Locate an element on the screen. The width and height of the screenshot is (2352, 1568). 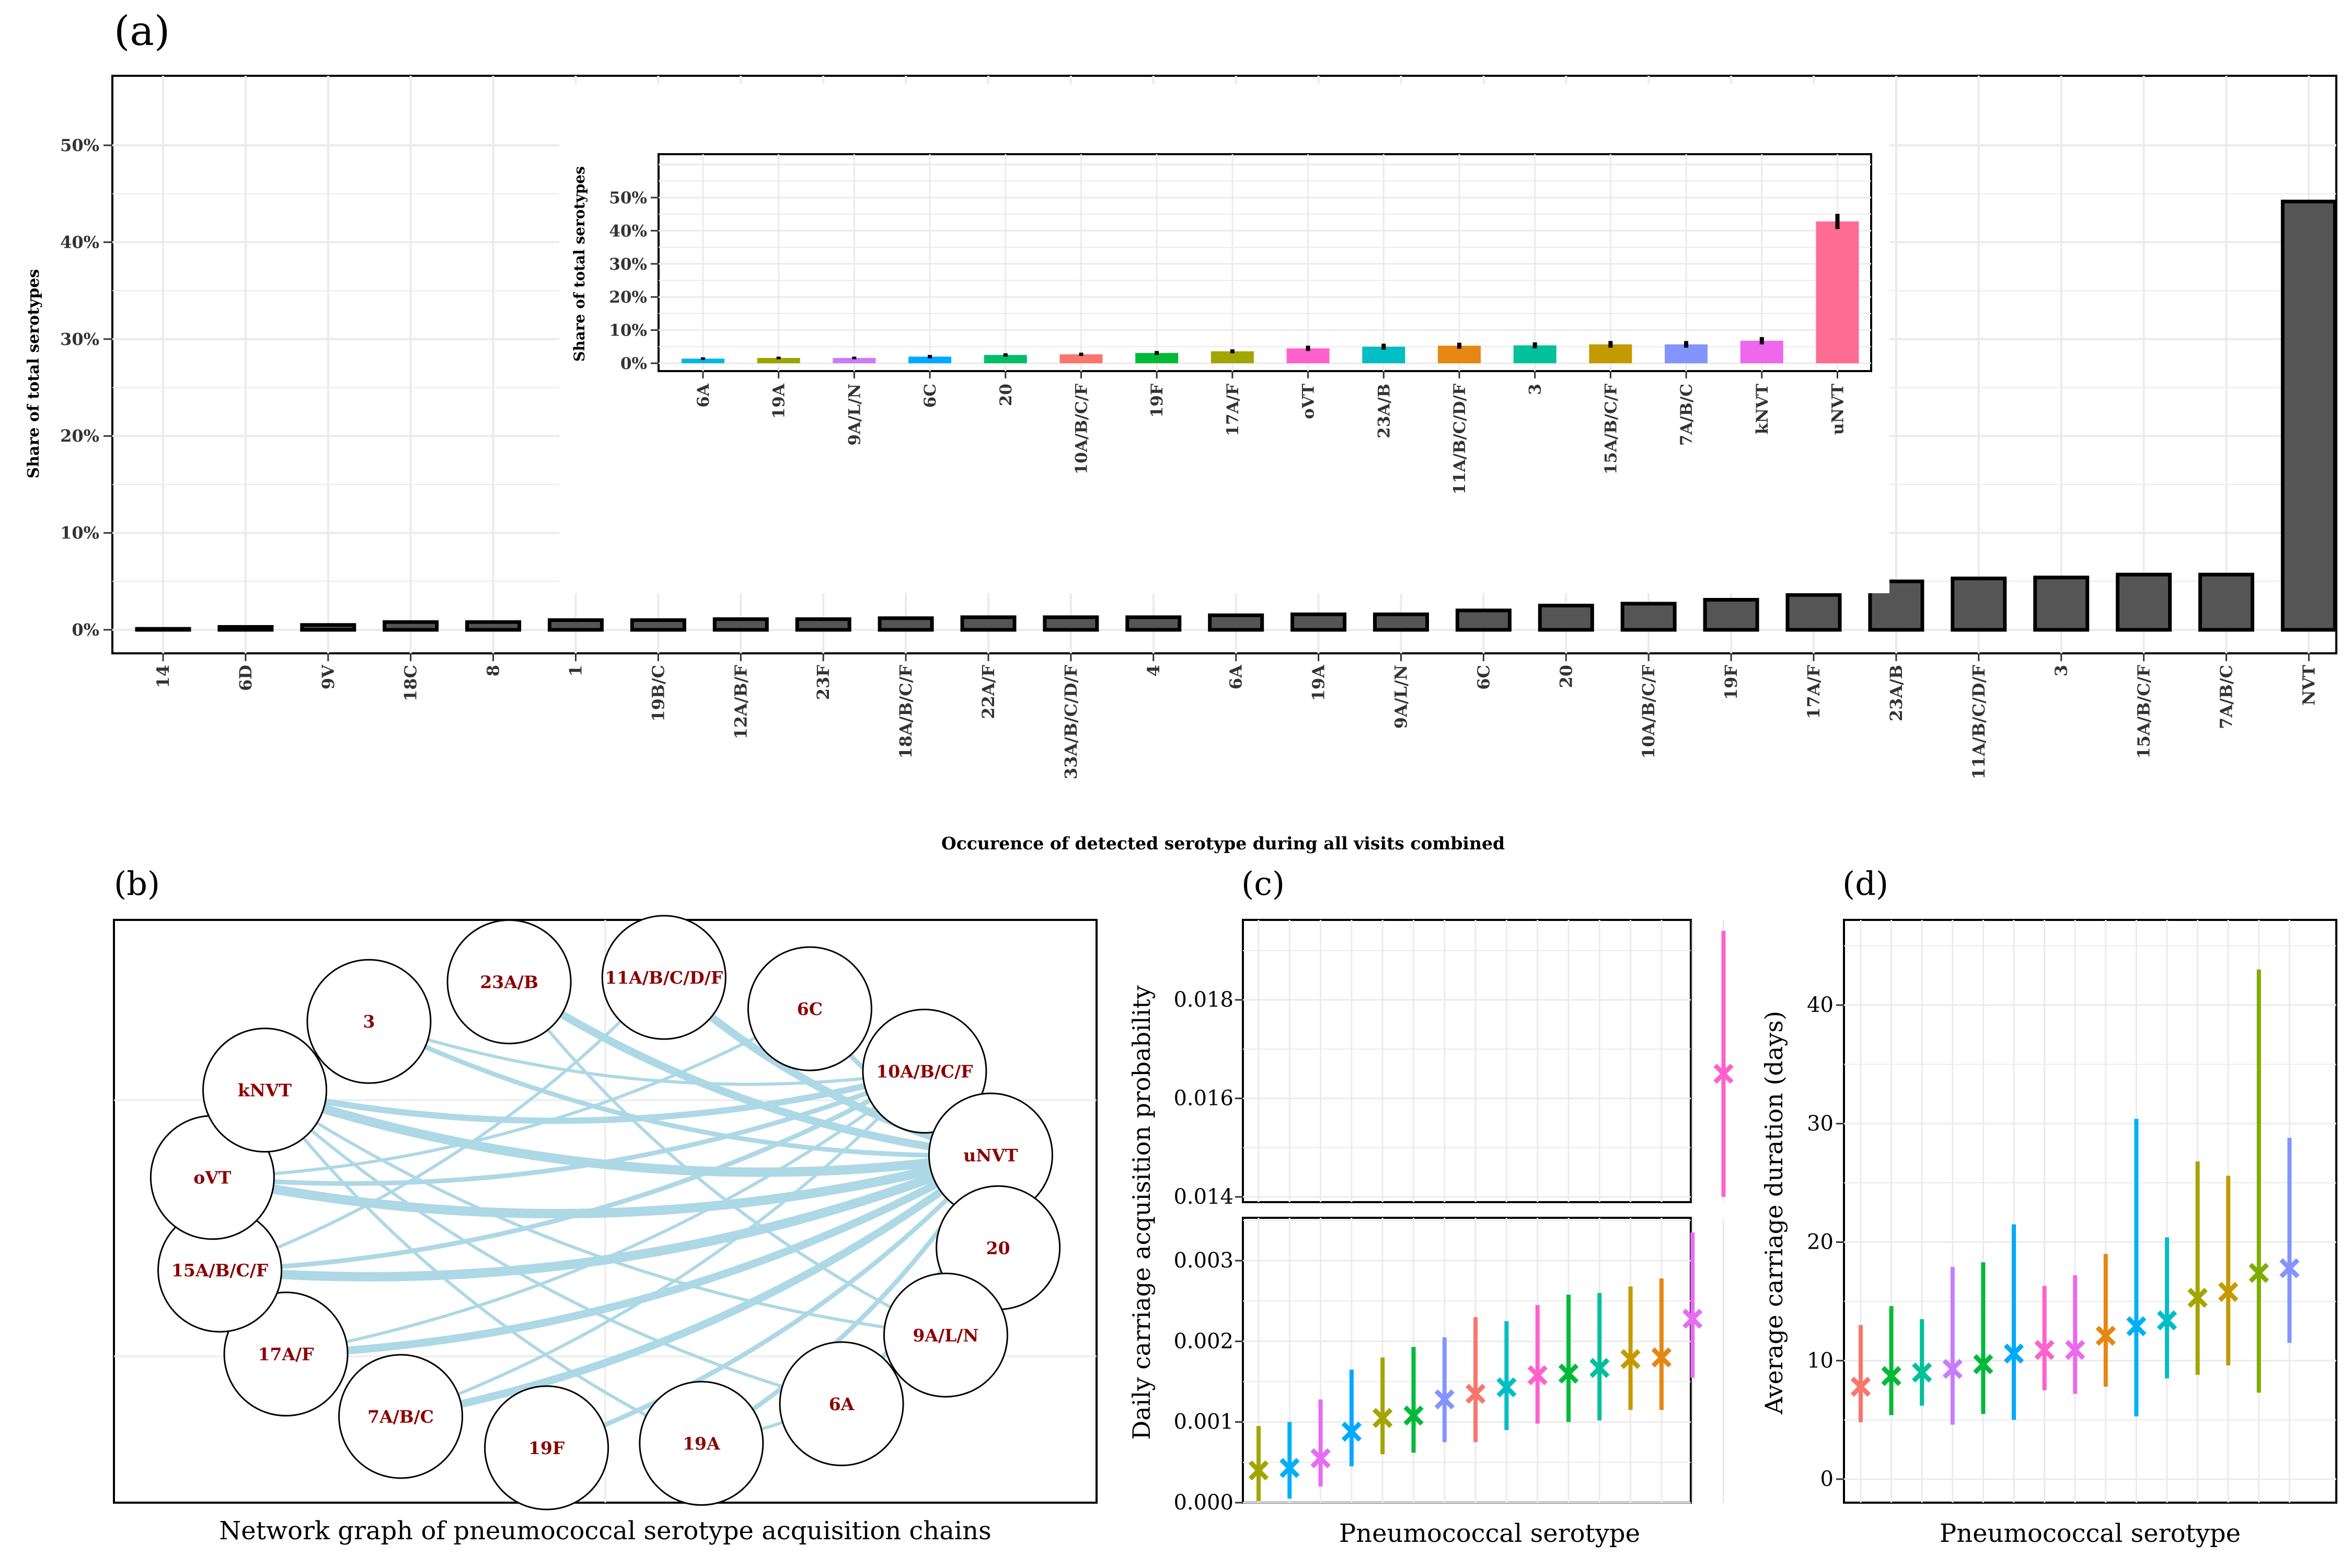
x-tick-label: 19A is located at coordinates (1319, 682).